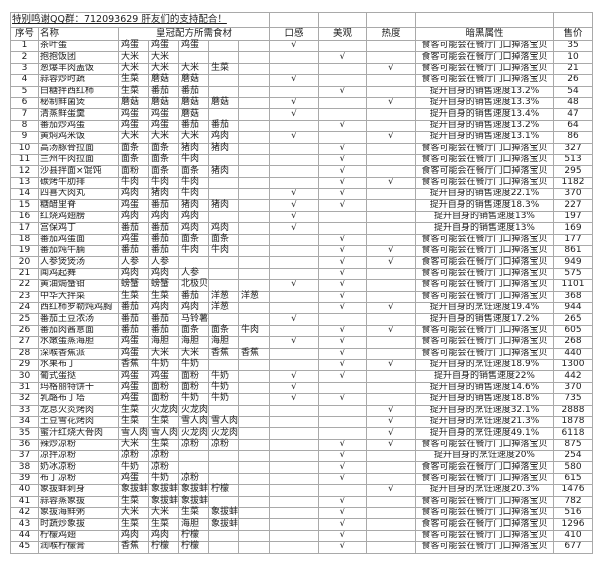 Image resolution: width=600 pixels, height=561 pixels. What do you see at coordinates (163, 114) in the screenshot?
I see `ingredient-2: 鸡蛋` at bounding box center [163, 114].